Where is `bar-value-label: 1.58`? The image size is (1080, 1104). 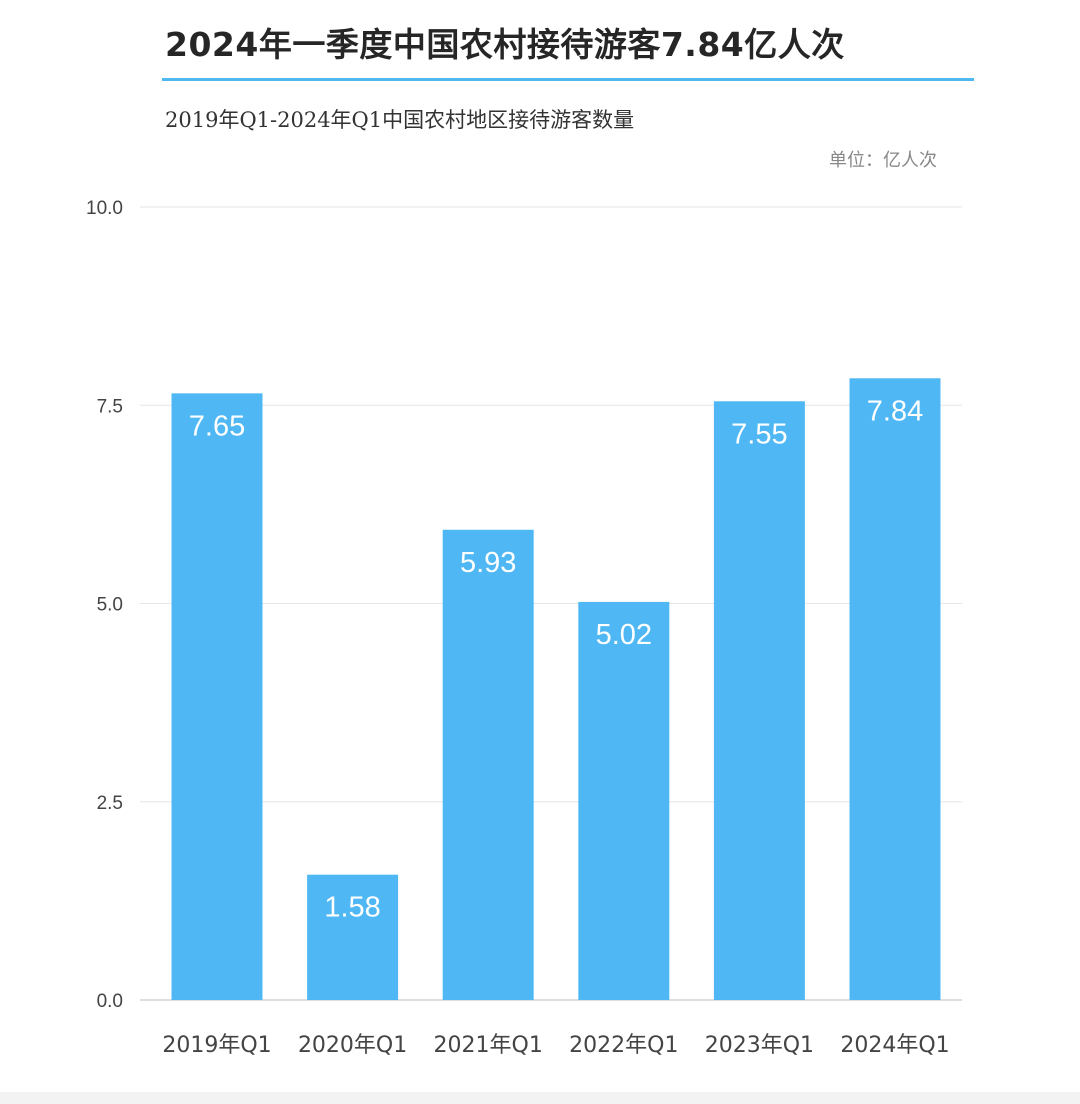 bar-value-label: 1.58 is located at coordinates (352, 908).